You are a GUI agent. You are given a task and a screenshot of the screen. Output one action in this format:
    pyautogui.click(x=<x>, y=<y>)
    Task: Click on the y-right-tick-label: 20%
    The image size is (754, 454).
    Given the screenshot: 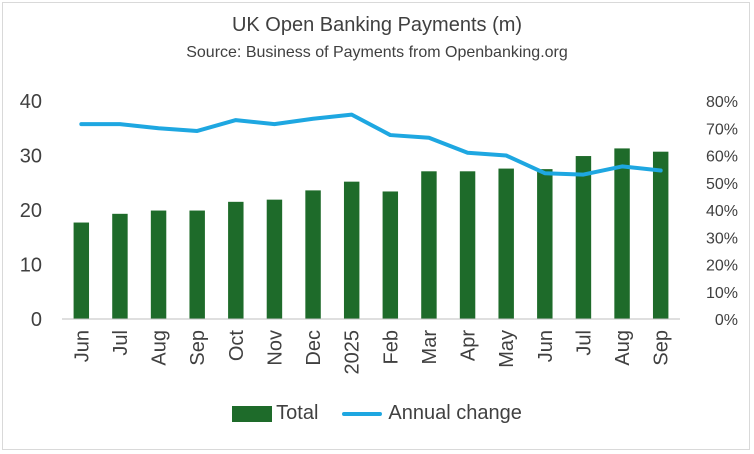 What is the action you would take?
    pyautogui.click(x=722, y=266)
    